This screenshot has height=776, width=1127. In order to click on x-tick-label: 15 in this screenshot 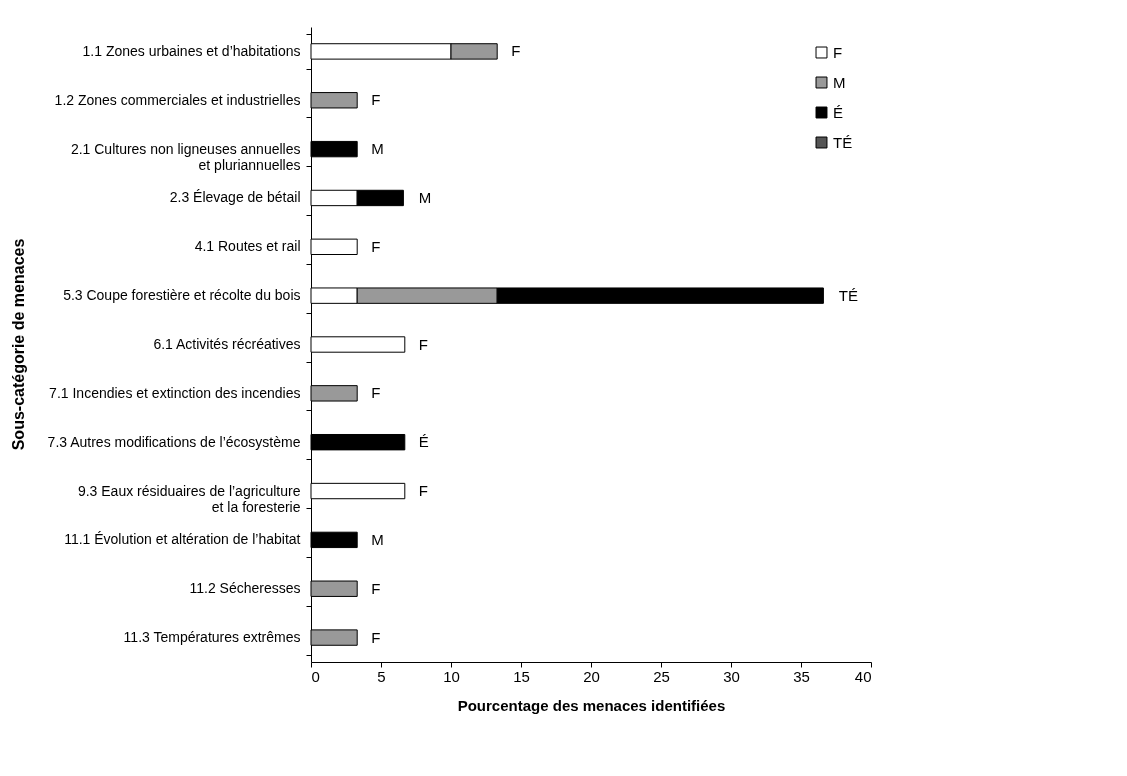, I will do `click(521, 676)`.